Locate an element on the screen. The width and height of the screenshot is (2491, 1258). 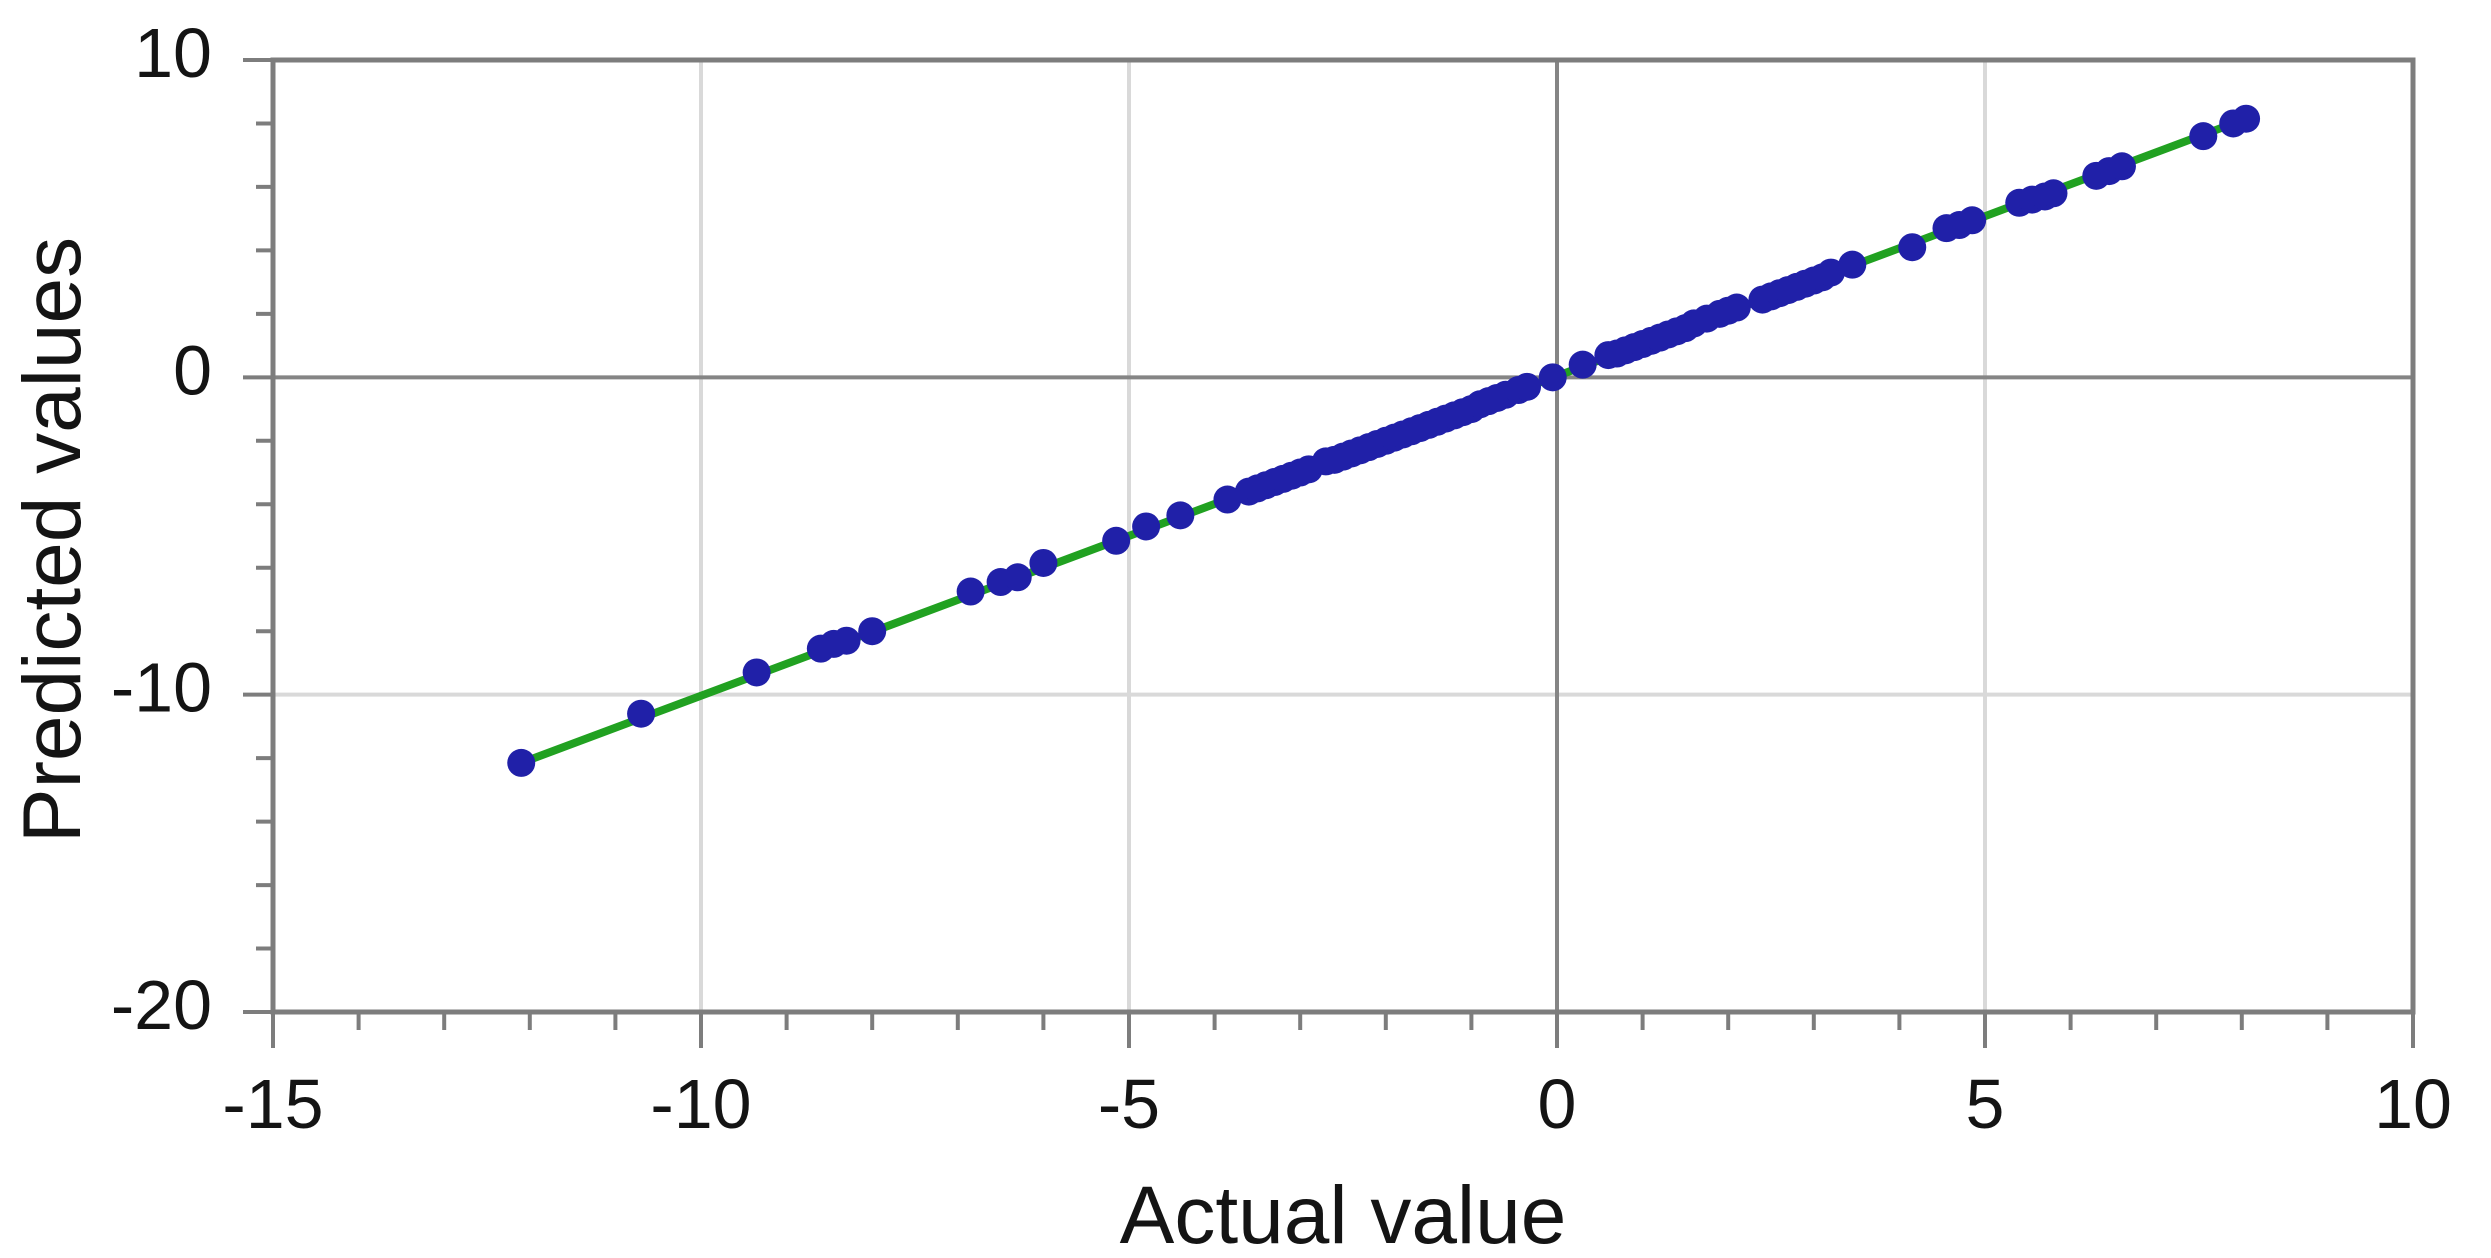
x-tick-label: 10 is located at coordinates (2413, 1104).